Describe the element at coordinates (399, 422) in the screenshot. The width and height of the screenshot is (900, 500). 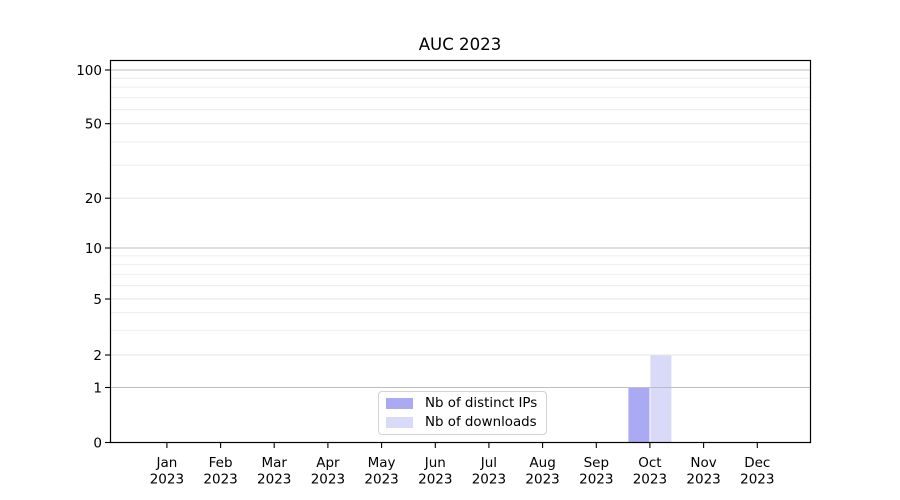
I see `legend-swatch-downloads` at that location.